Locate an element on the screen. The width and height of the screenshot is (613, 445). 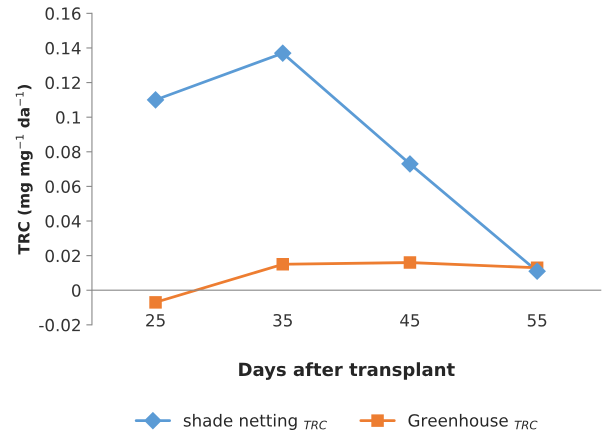
x-tick-label: 25 is located at coordinates (155, 320).